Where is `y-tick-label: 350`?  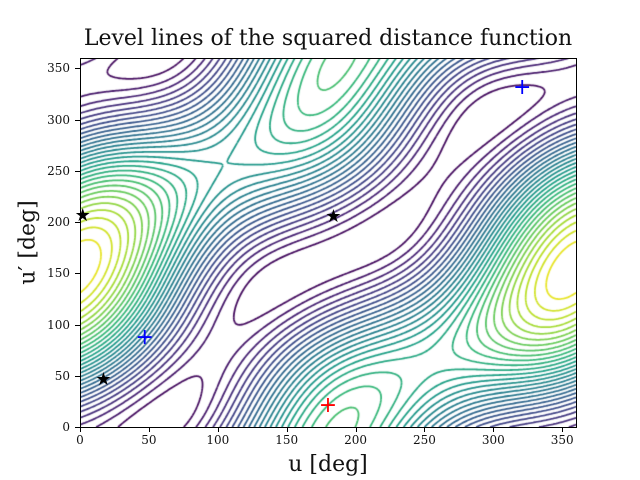 y-tick-label: 350 is located at coordinates (58, 68).